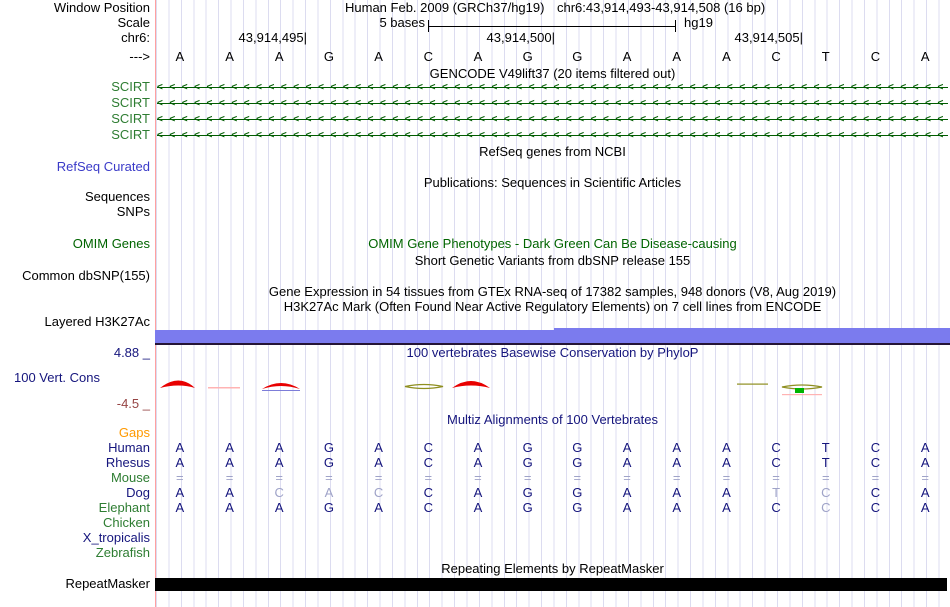 The height and width of the screenshot is (607, 950). I want to click on h3k27ac-baseline, so click(552, 344).